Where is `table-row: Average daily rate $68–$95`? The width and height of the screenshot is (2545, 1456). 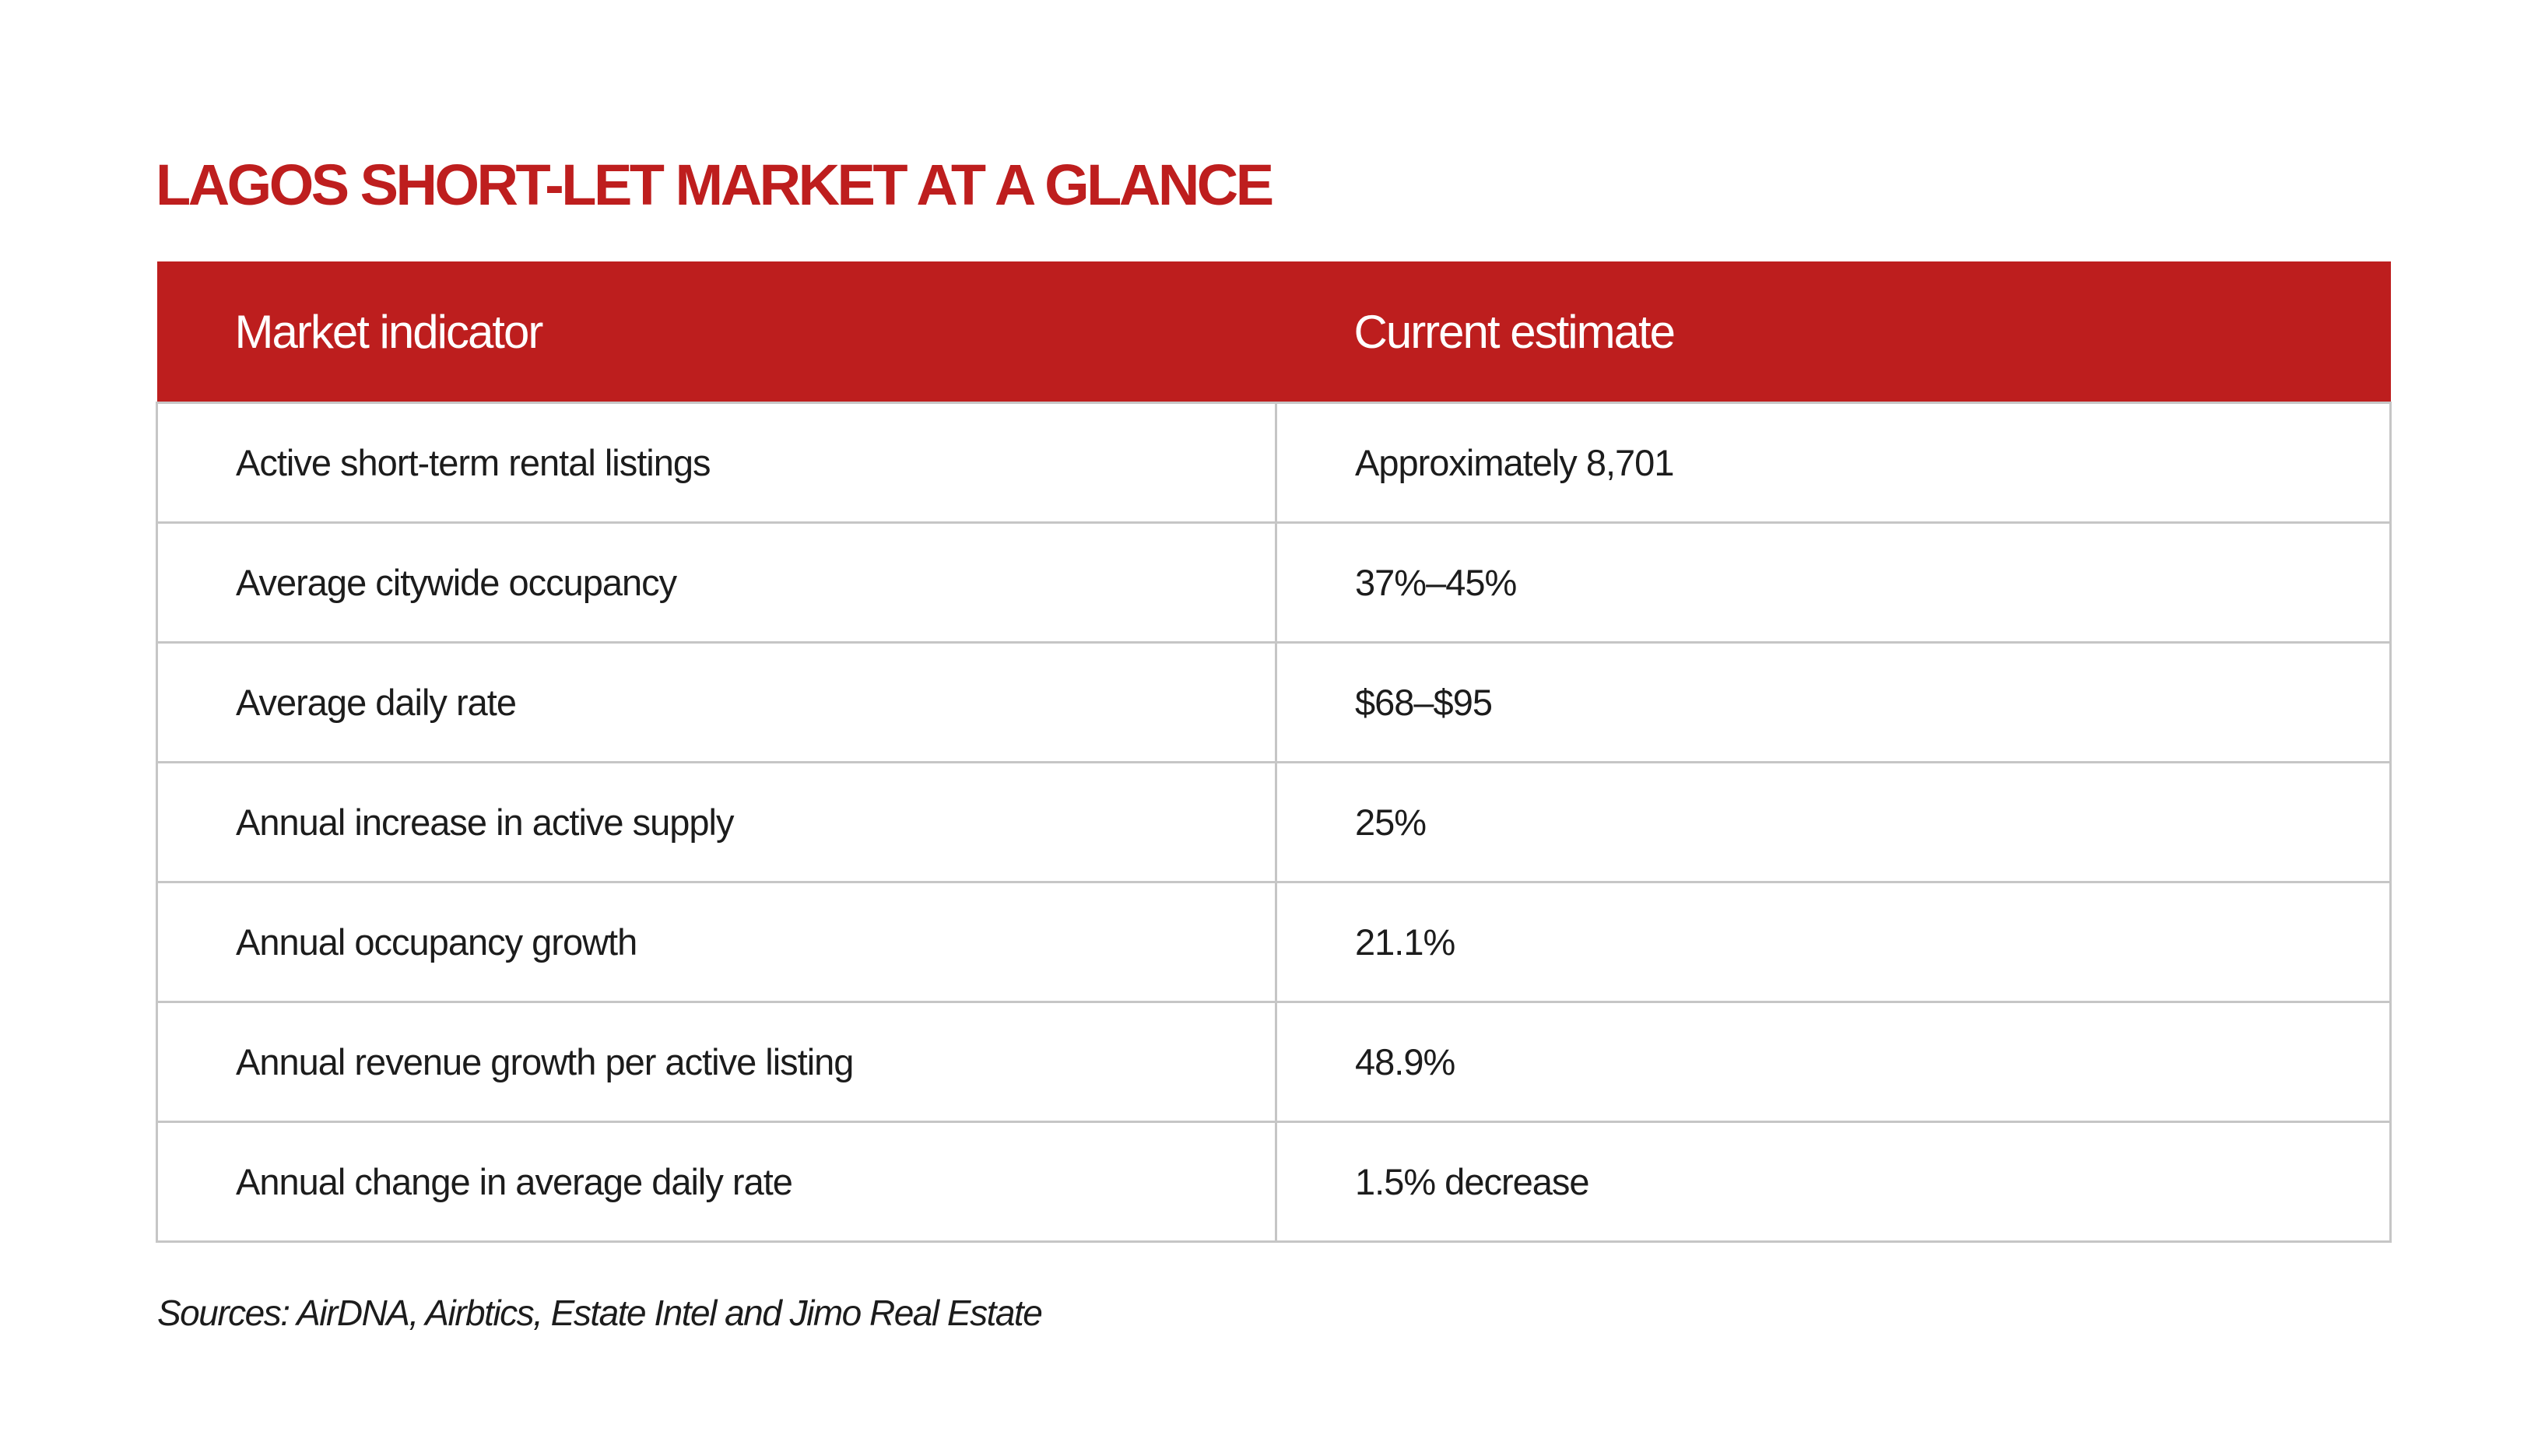
table-row: Average daily rate $68–$95 is located at coordinates (1274, 702).